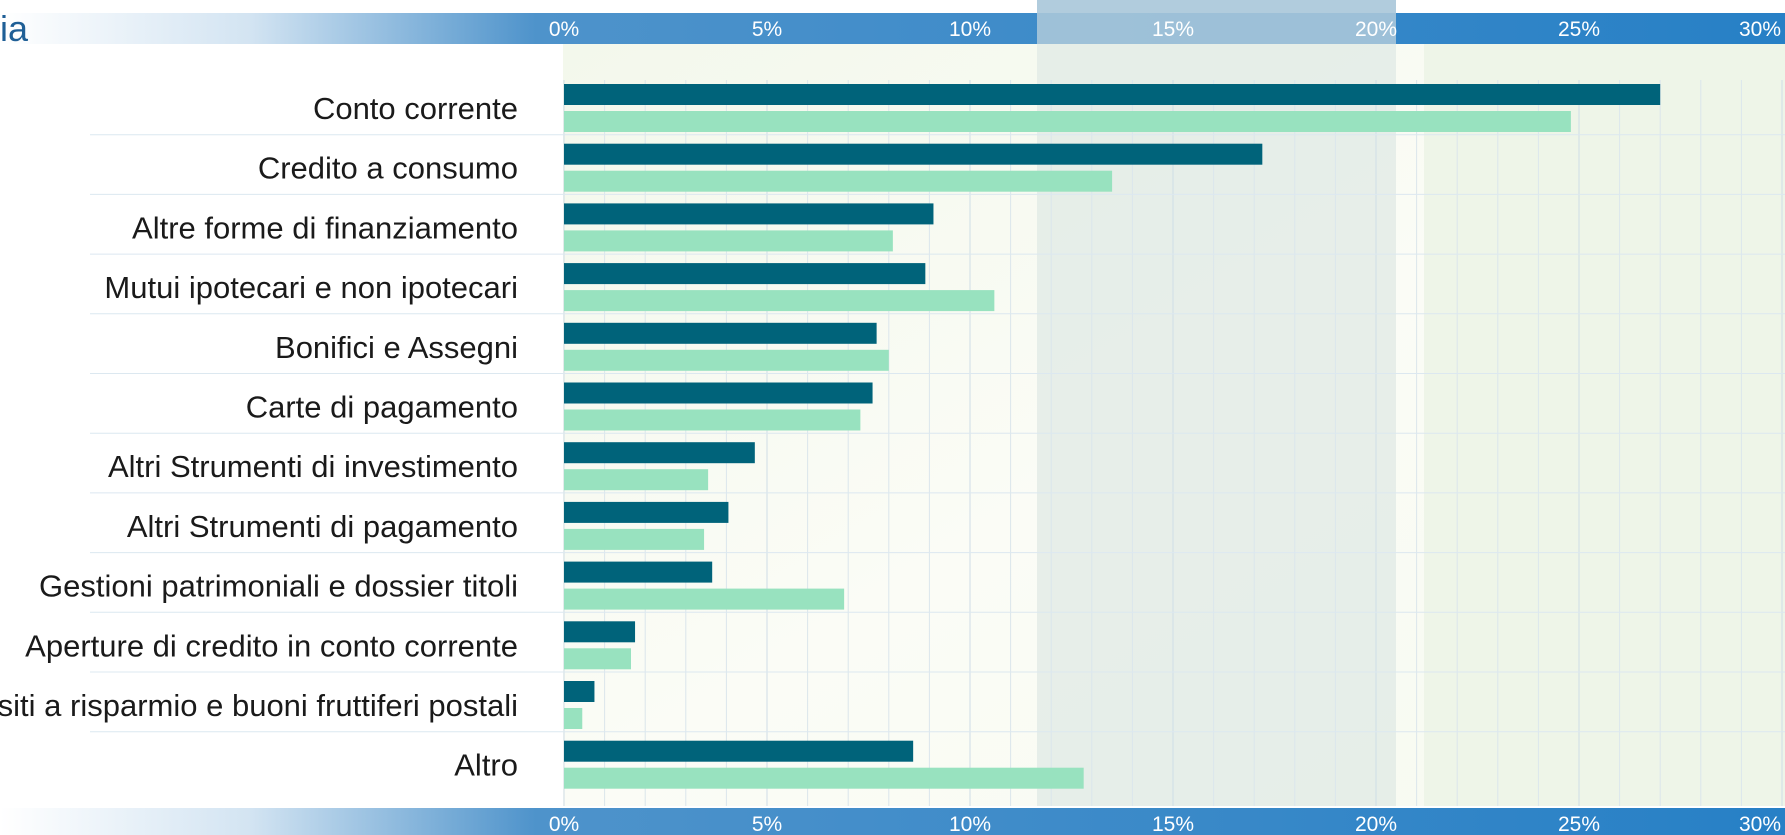 This screenshot has height=835, width=1785. What do you see at coordinates (313, 466) in the screenshot?
I see `category-label: Altri Strumenti di investimento` at bounding box center [313, 466].